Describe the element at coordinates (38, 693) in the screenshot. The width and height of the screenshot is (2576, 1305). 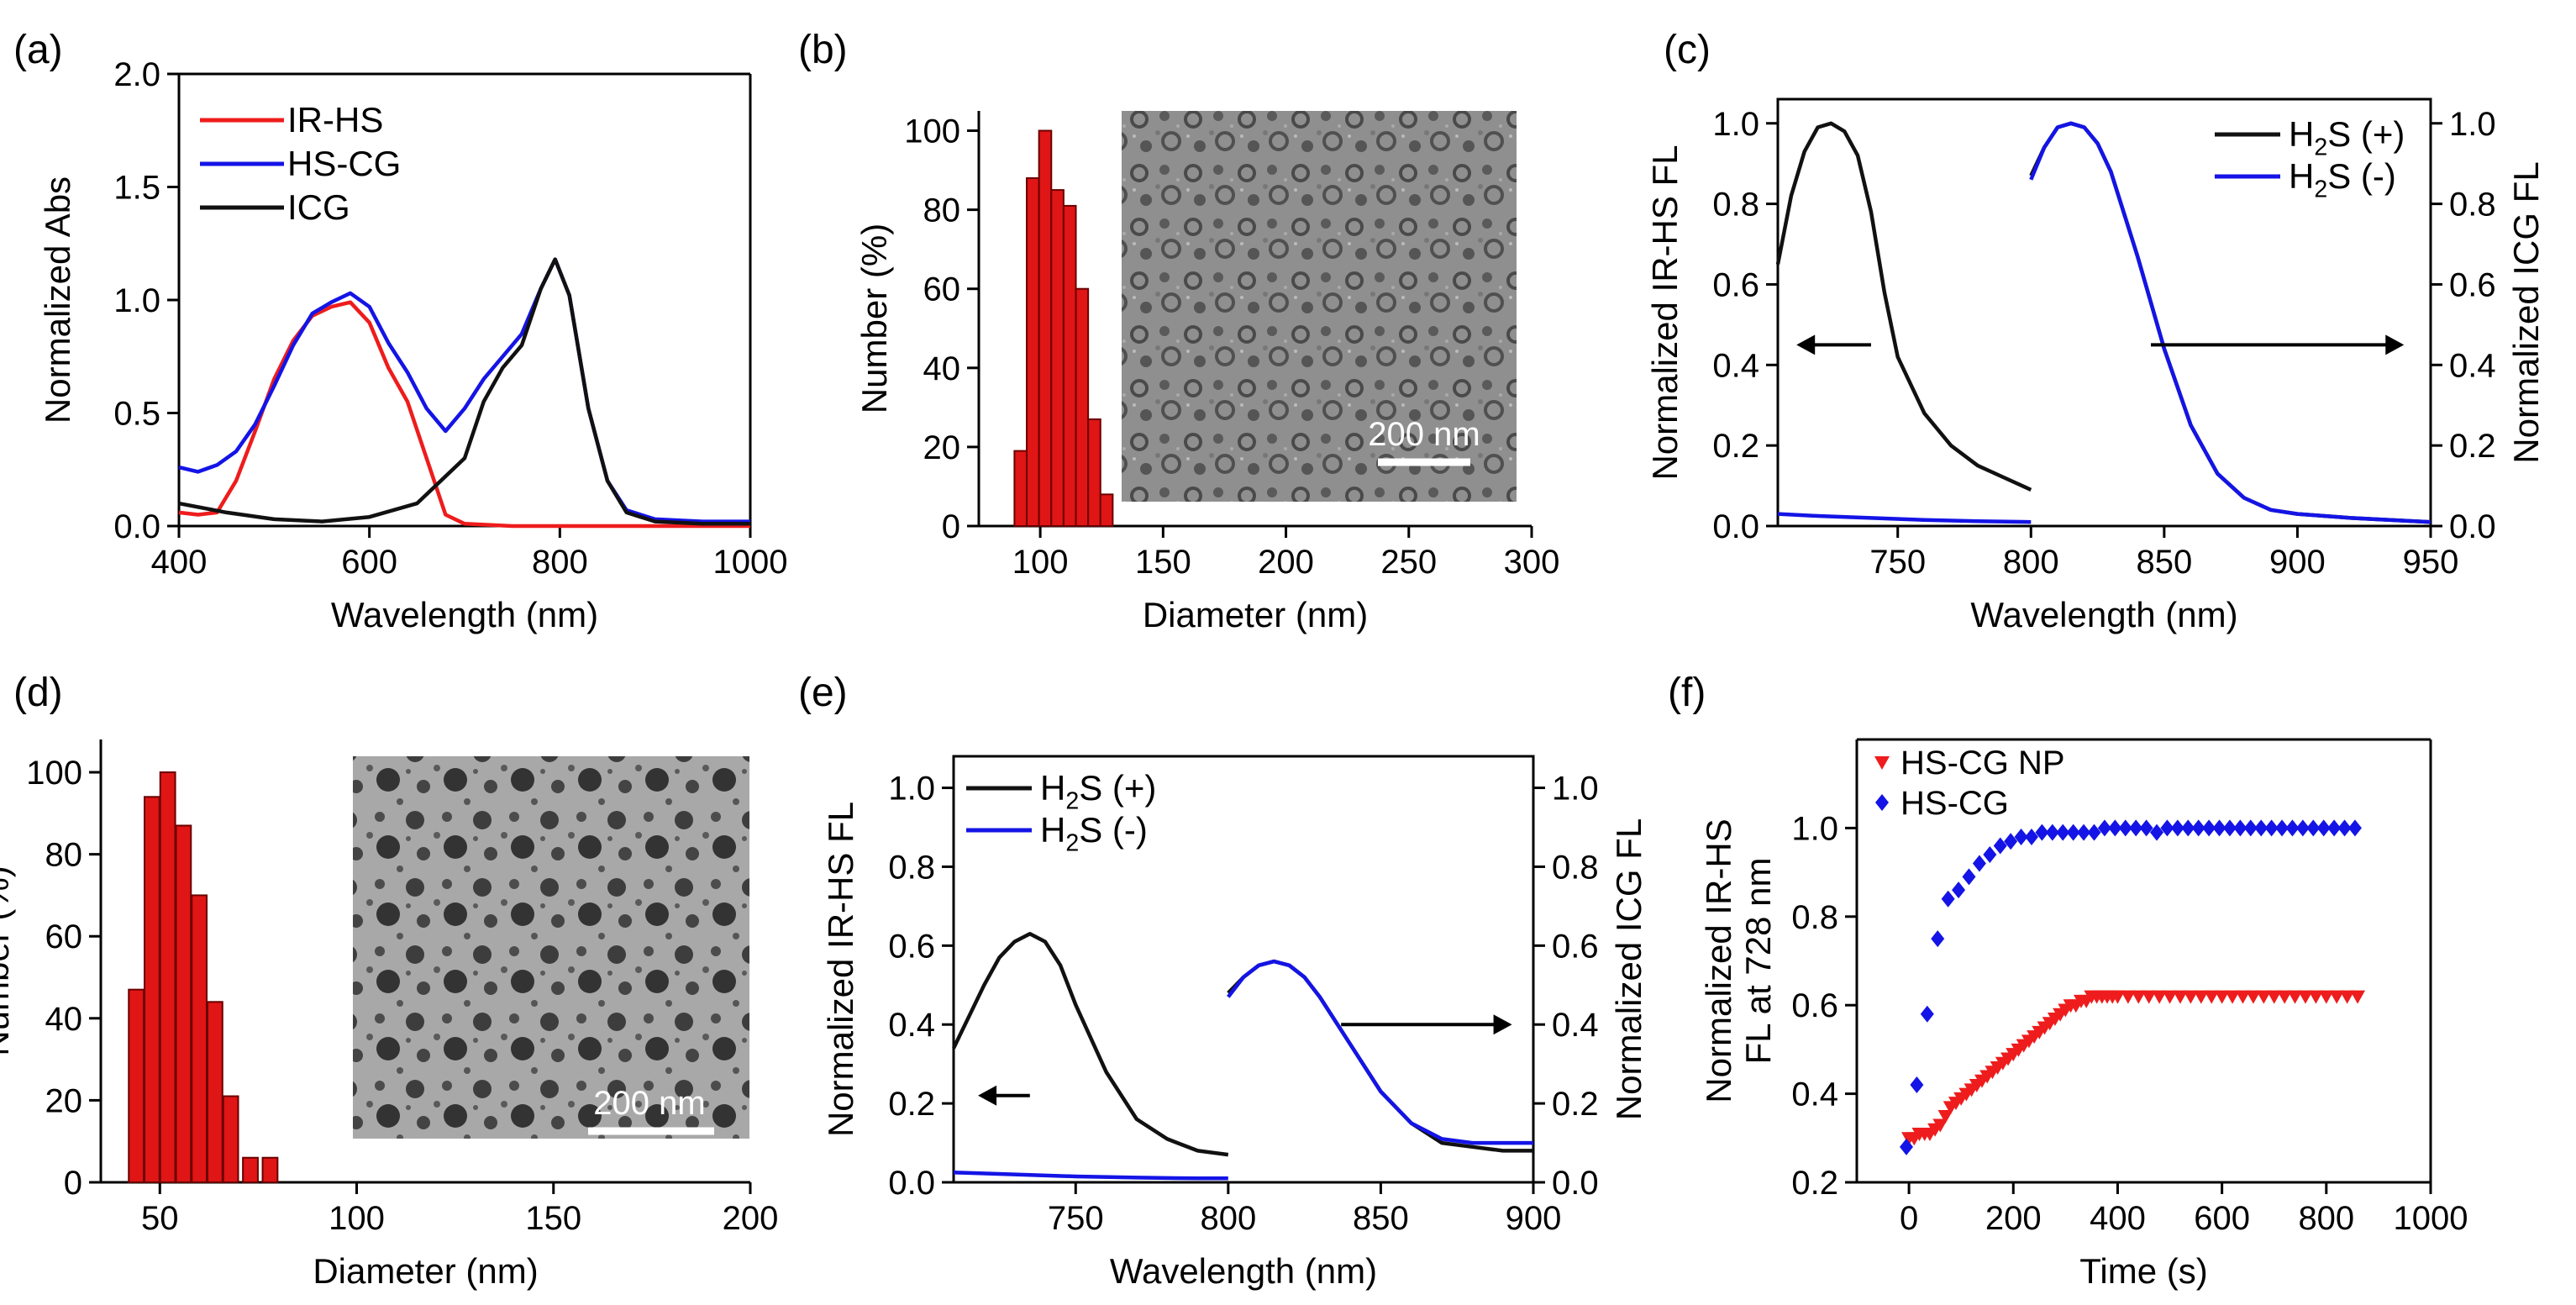
I see `panel-label: (d)` at that location.